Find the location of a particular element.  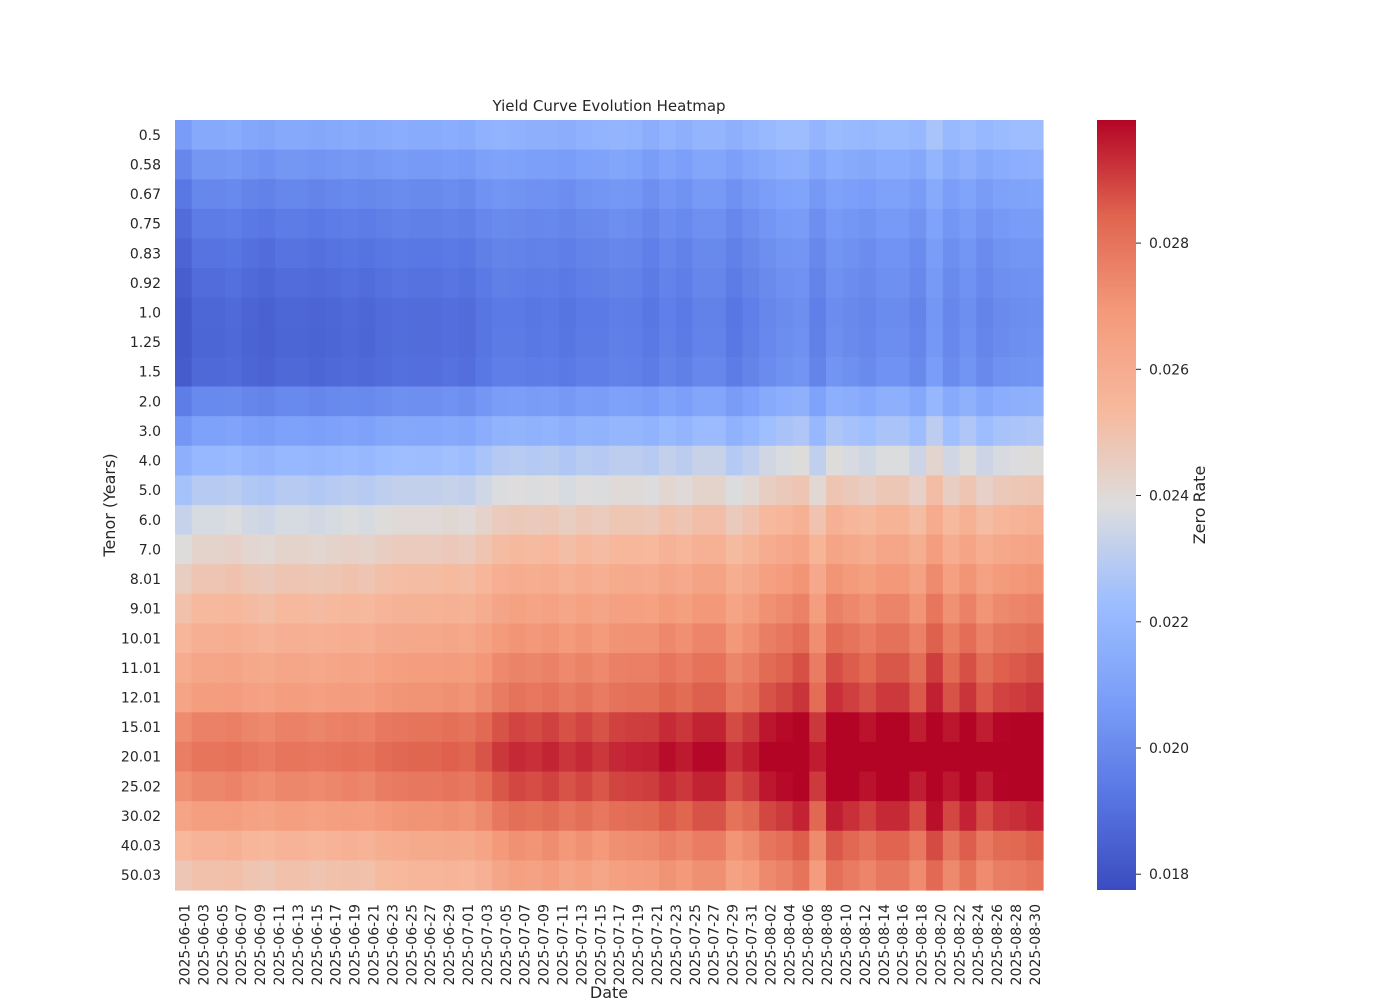

x-tick-label: 2025-07-15 is located at coordinates (601, 944).